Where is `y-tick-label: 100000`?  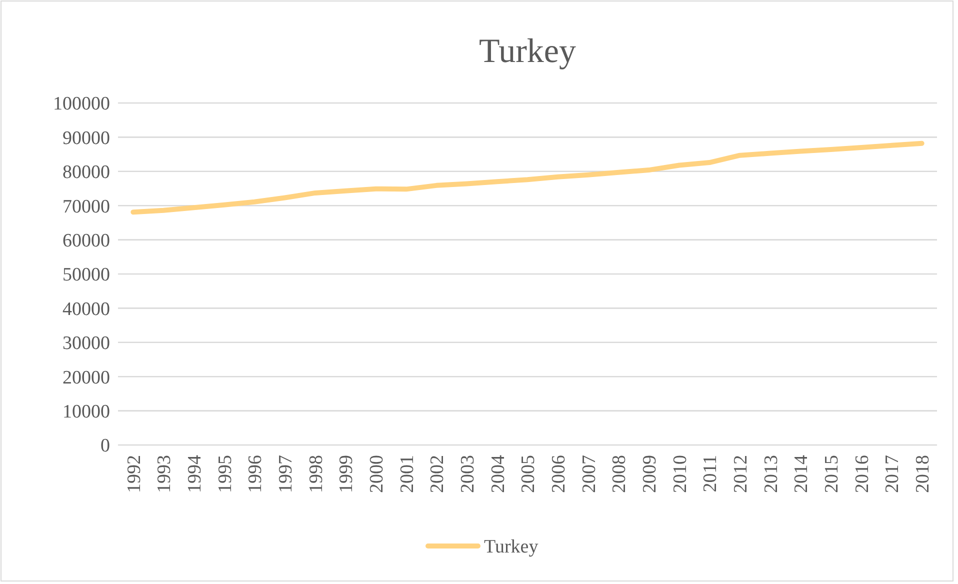
y-tick-label: 100000 is located at coordinates (81, 104).